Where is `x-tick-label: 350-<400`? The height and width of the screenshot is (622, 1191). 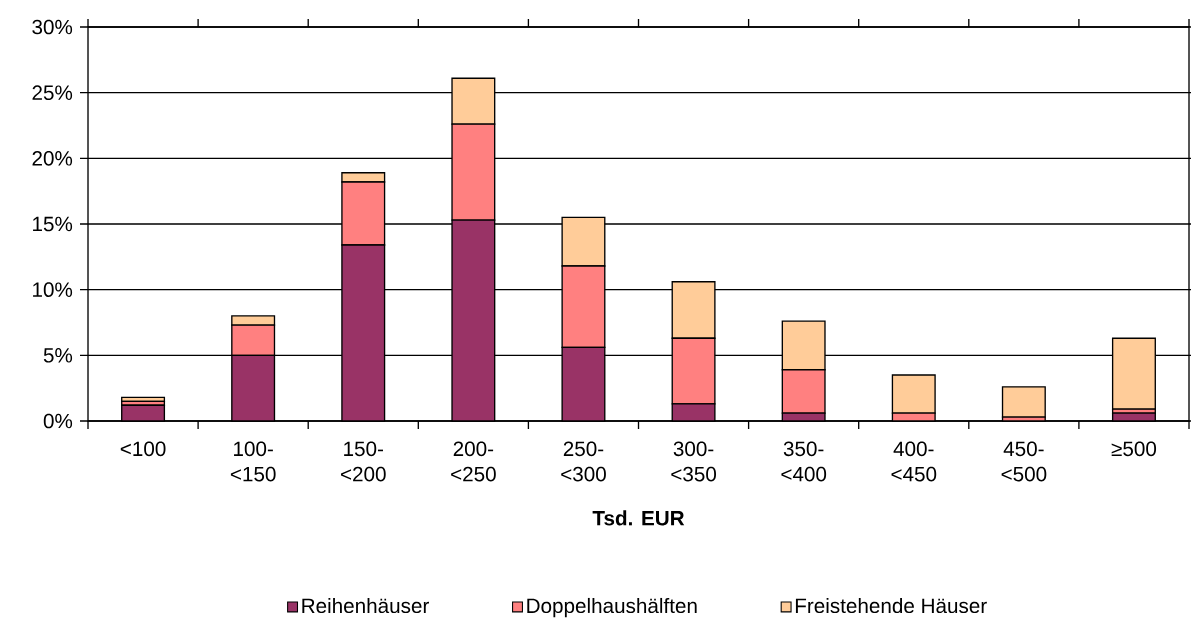
x-tick-label: 350-<400 is located at coordinates (804, 461).